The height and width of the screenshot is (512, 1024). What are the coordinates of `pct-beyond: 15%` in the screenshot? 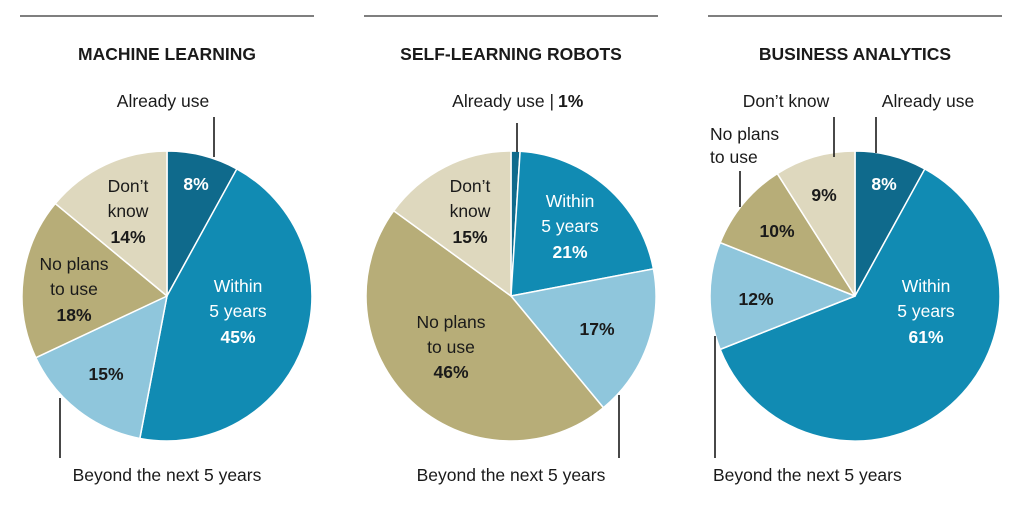 It's located at (105, 374).